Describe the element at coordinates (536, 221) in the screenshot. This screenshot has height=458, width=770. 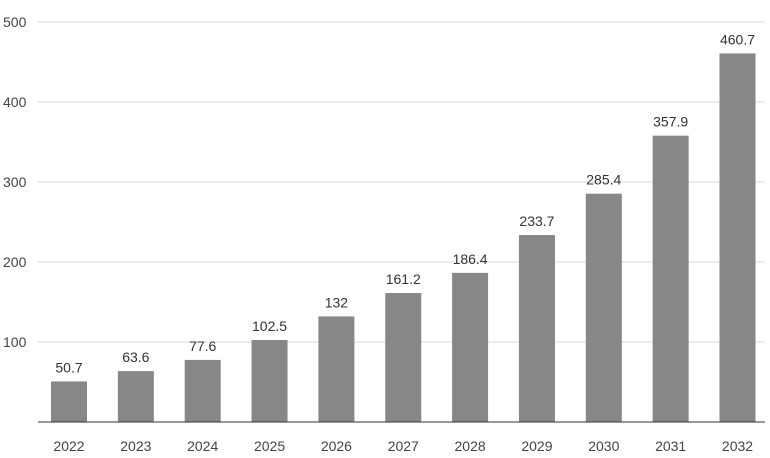
I see `data-label-2029: 233.7` at that location.